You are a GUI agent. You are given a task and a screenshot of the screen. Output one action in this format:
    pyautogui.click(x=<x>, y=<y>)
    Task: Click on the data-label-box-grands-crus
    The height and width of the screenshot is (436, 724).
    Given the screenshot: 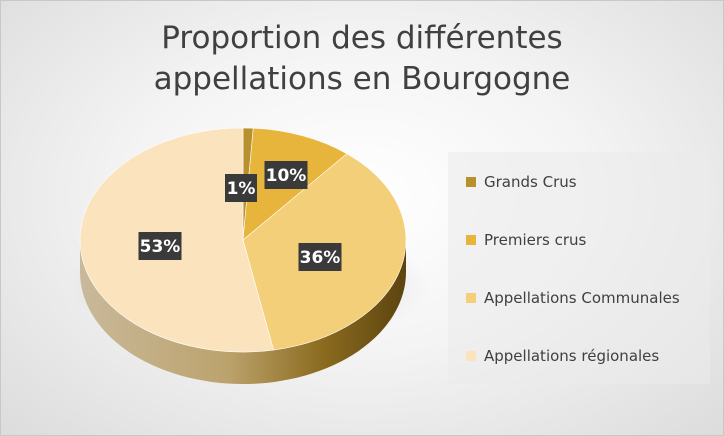 What is the action you would take?
    pyautogui.click(x=241, y=188)
    